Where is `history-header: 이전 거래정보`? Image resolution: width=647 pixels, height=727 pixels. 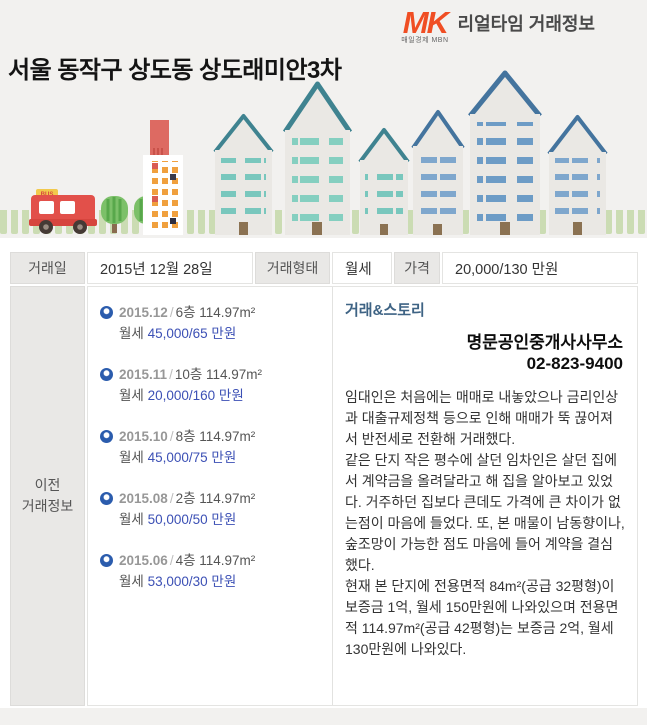
history-header: 이전 거래정보 is located at coordinates (47, 496).